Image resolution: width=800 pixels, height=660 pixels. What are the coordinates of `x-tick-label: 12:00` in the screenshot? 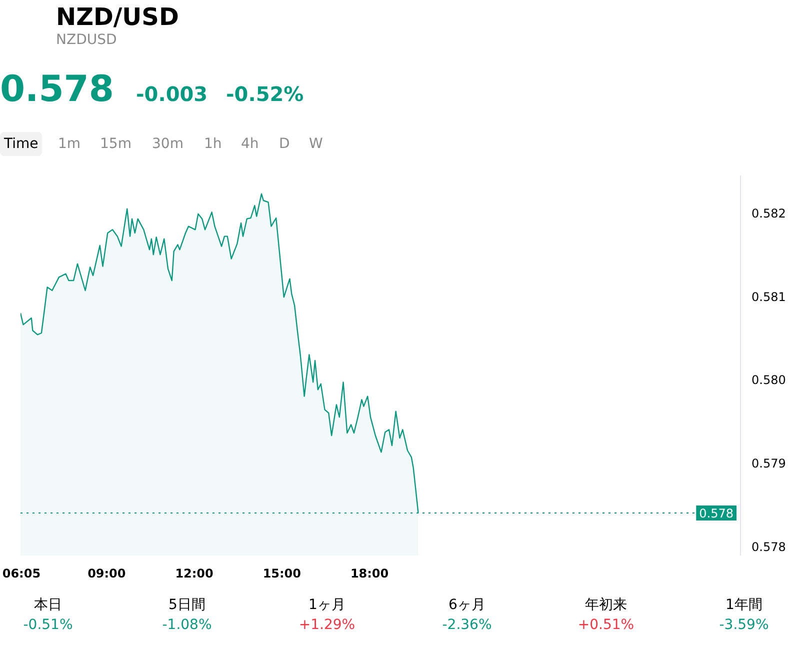 It's located at (194, 573).